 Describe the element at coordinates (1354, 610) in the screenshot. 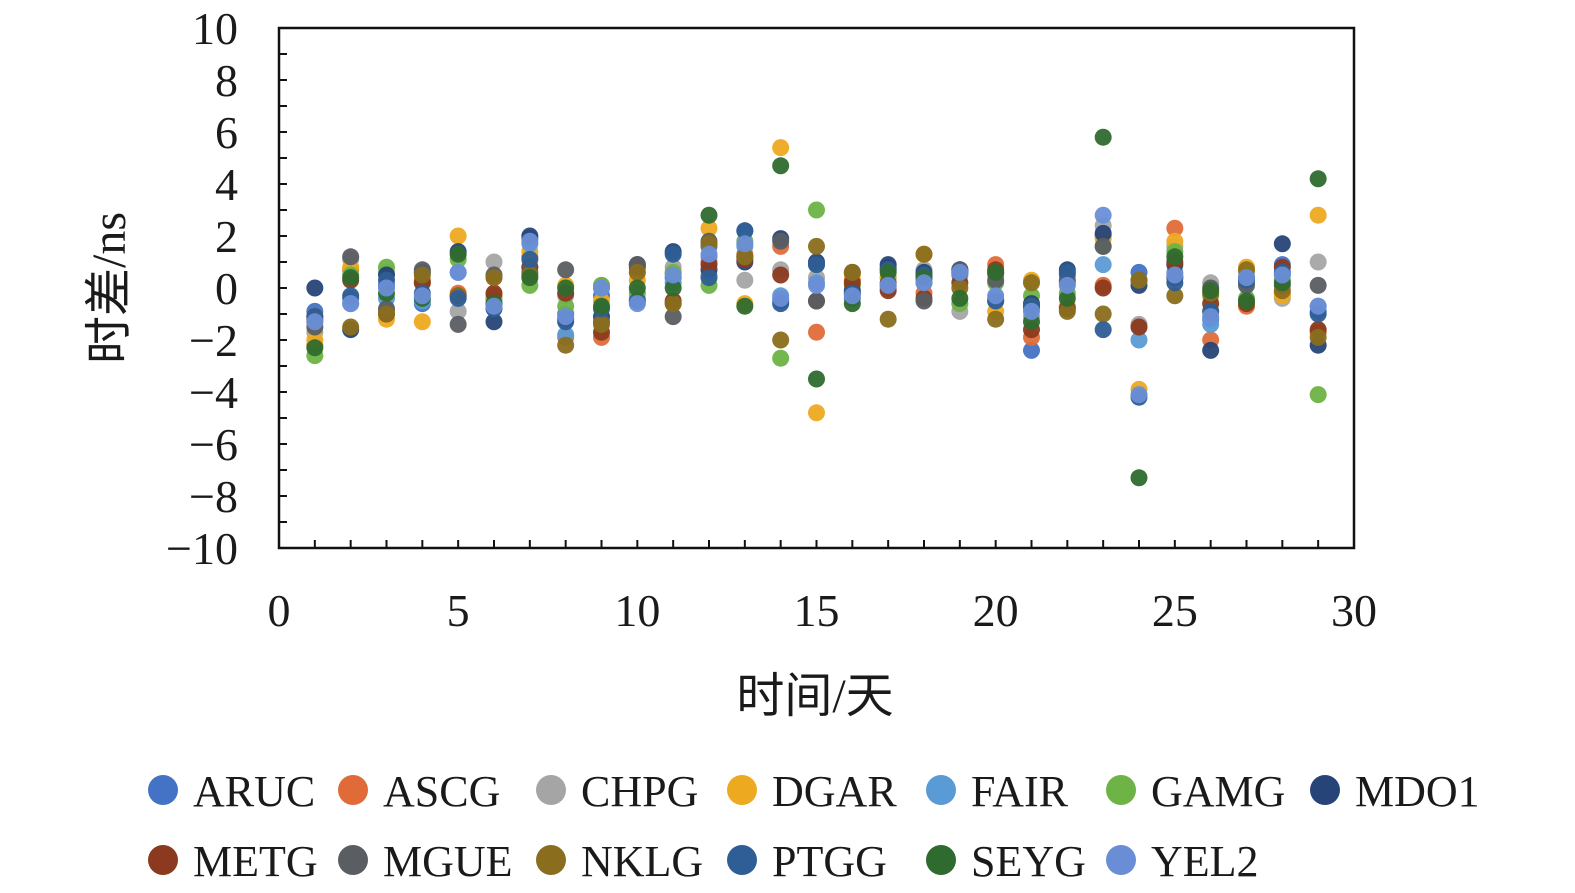

I see `x-tick-label: 30` at that location.